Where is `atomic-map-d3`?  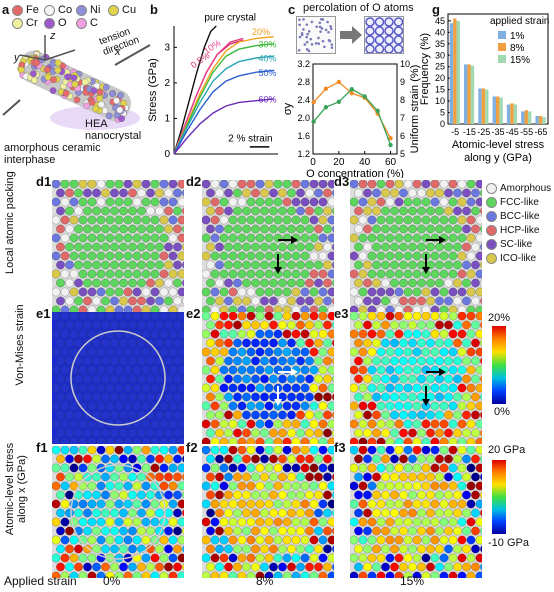
atomic-map-d3 is located at coordinates (416, 246).